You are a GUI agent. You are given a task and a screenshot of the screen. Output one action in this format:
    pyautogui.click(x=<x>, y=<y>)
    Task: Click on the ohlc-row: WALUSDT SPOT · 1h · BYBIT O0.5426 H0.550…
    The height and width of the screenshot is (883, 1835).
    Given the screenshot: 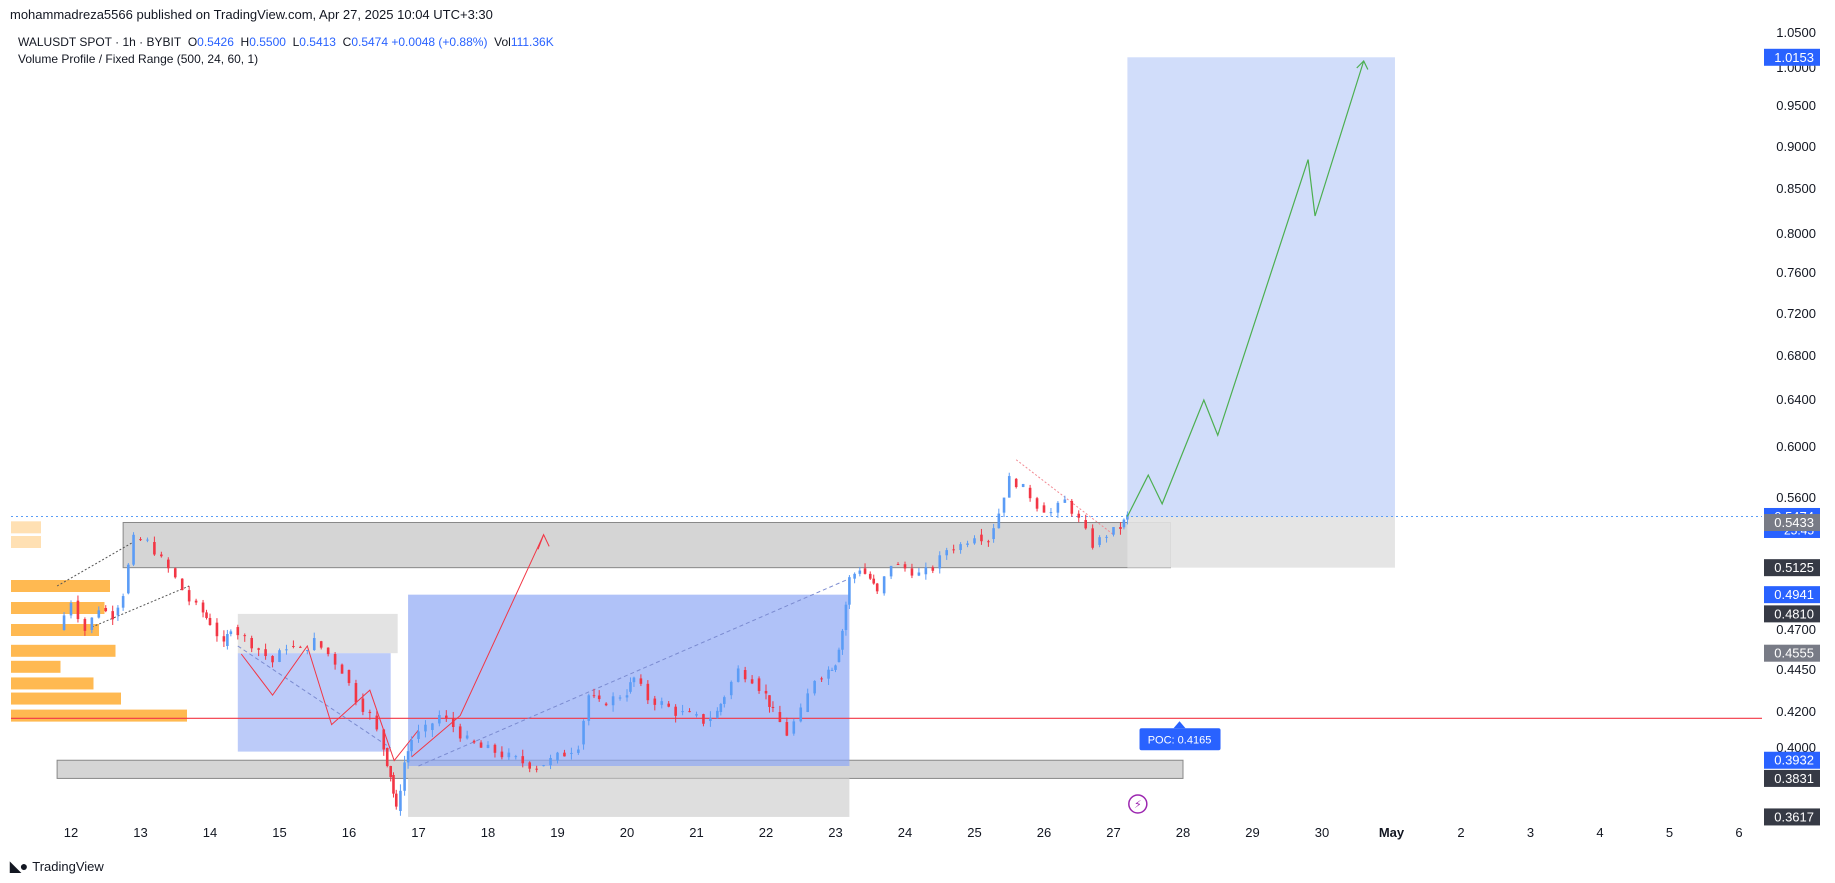 What is the action you would take?
    pyautogui.click(x=286, y=42)
    